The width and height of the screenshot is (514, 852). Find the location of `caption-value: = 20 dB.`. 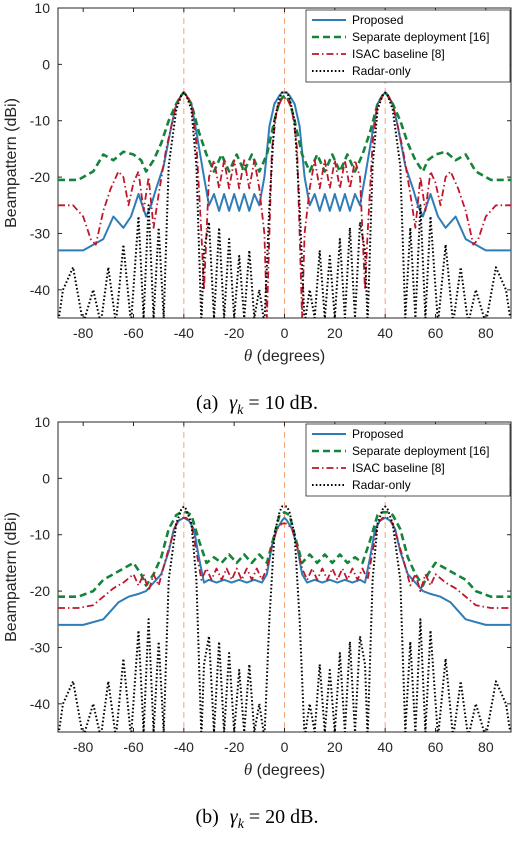

caption-value: = 20 dB. is located at coordinates (281, 817).